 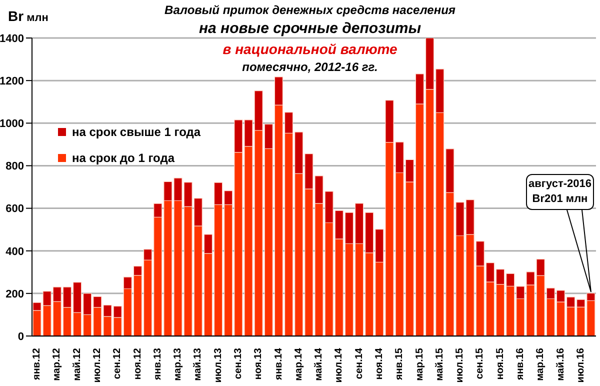 I want to click on x-tick-label: июл.12, so click(x=97, y=365).